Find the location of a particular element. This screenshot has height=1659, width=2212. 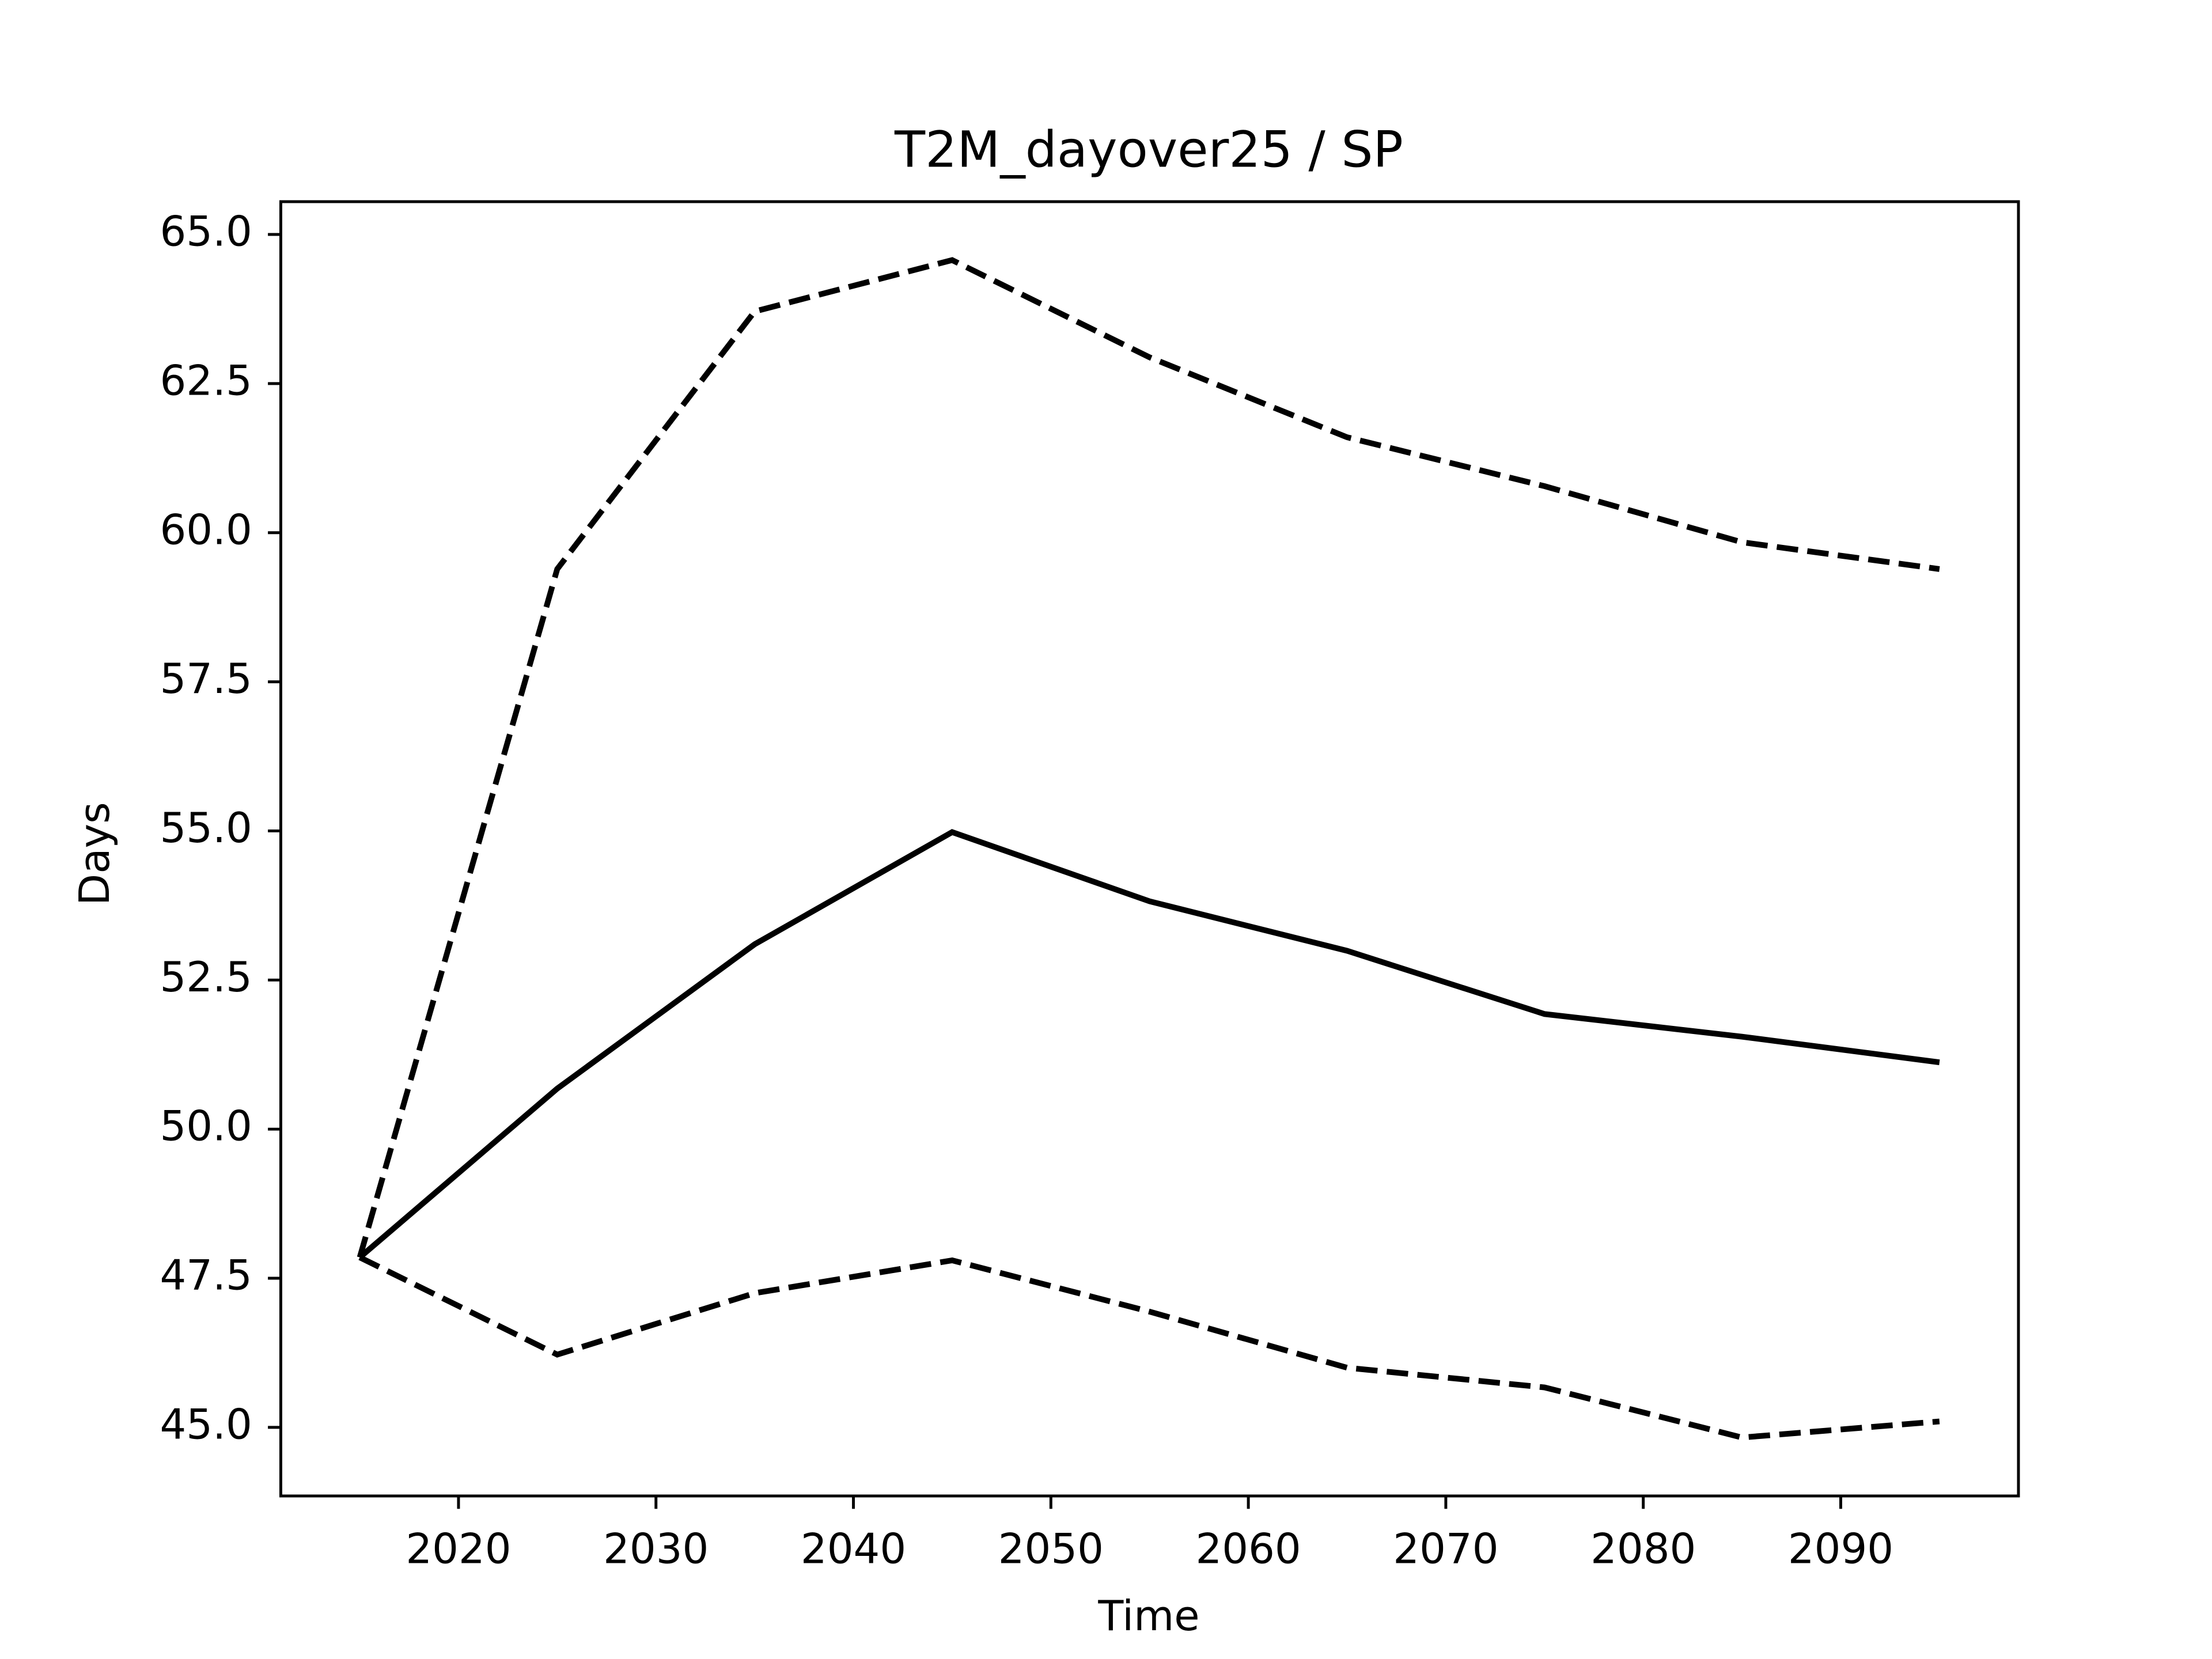

x-axis-label: Time is located at coordinates (1148, 1616).